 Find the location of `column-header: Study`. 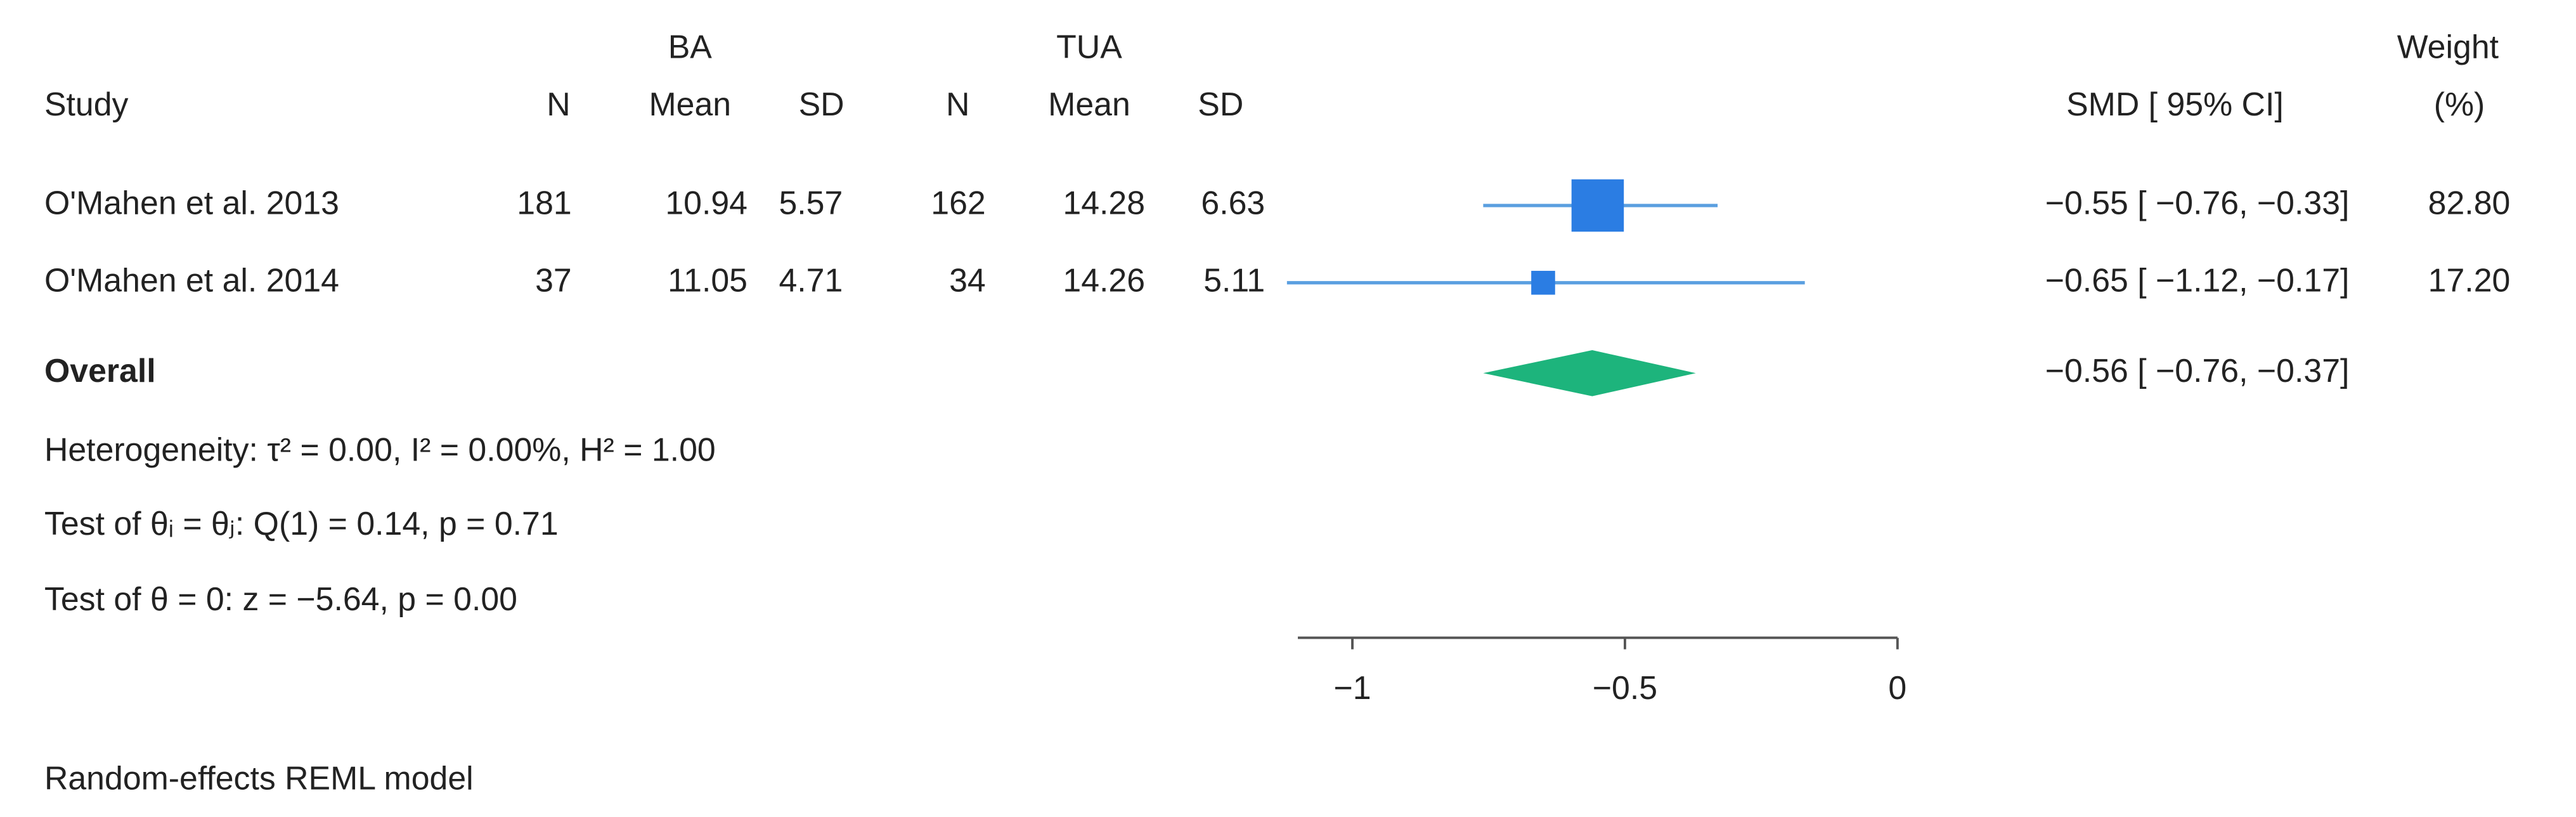

column-header: Study is located at coordinates (86, 104).